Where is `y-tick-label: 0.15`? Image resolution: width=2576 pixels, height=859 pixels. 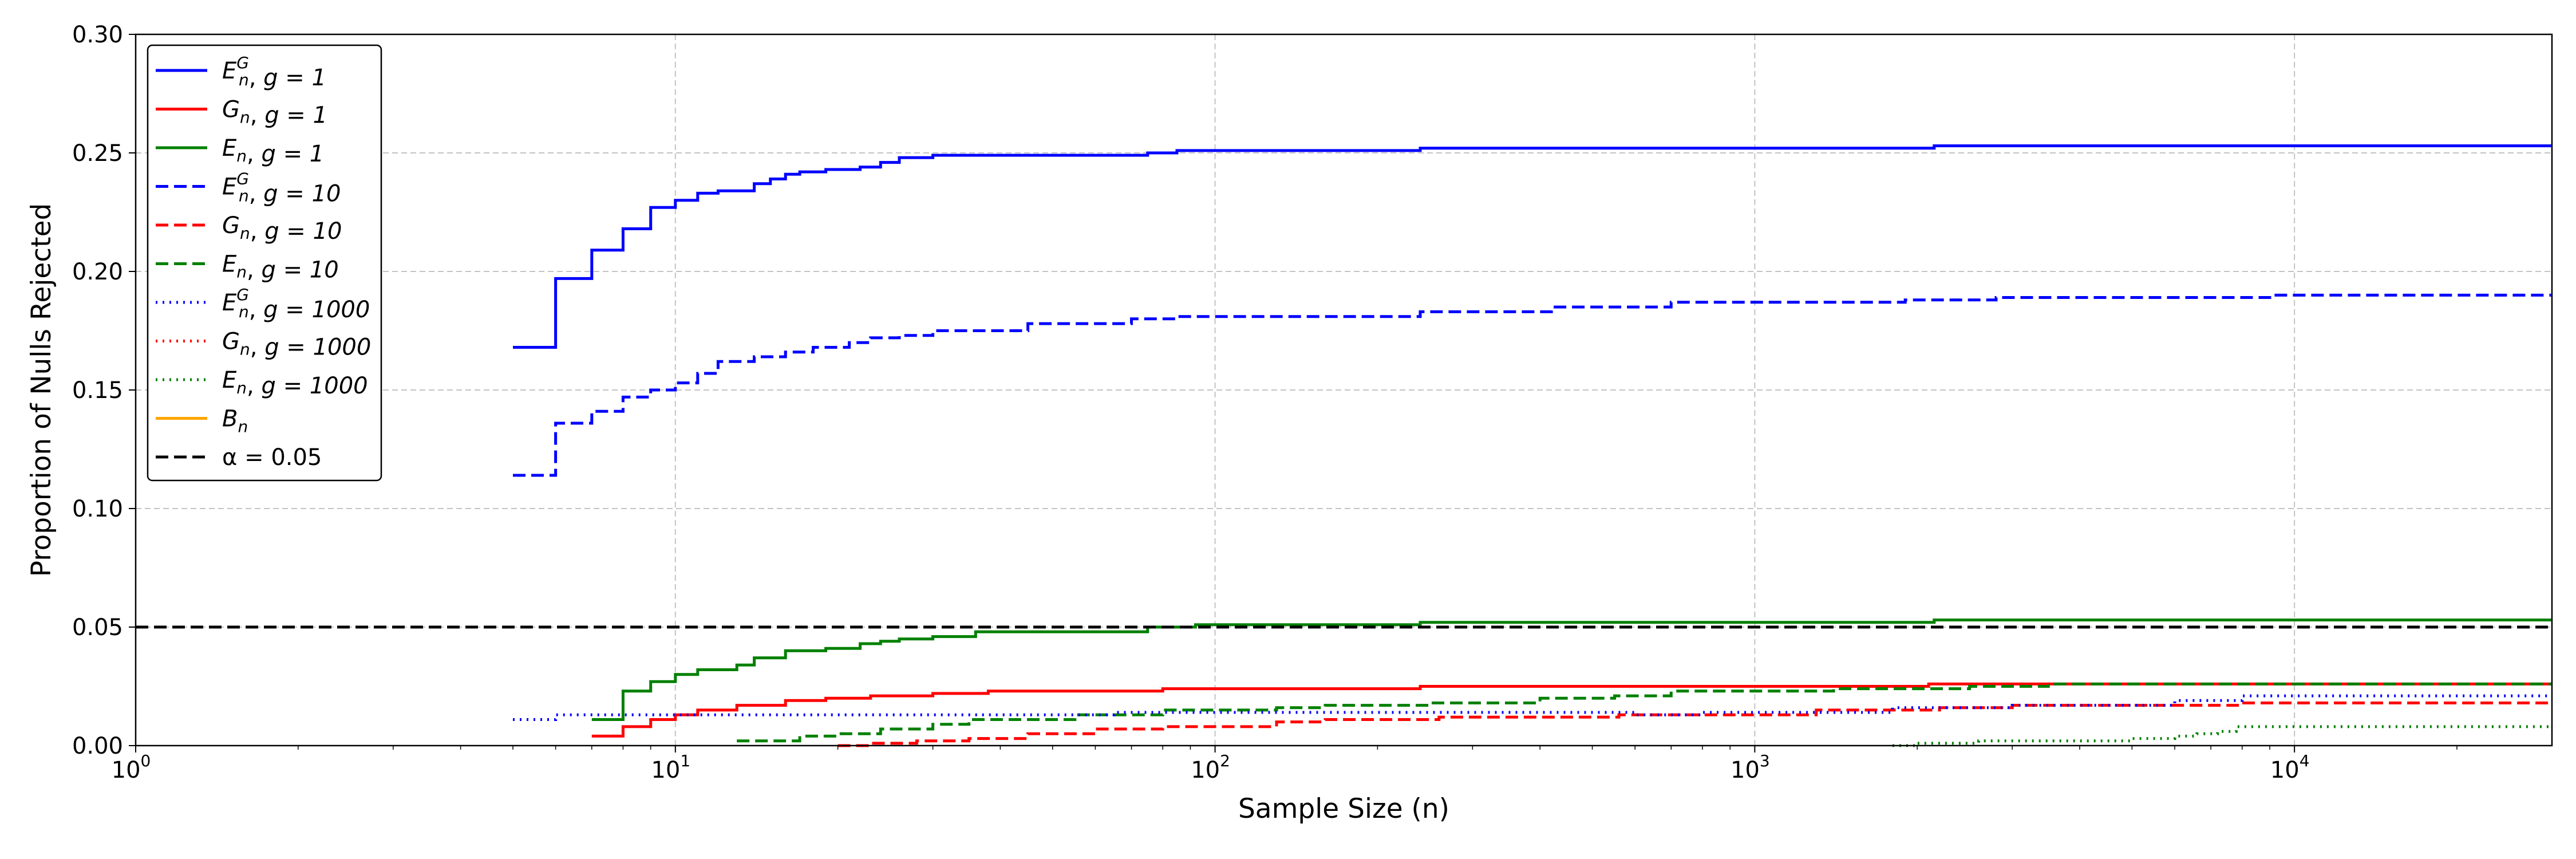
y-tick-label: 0.15 is located at coordinates (97, 390).